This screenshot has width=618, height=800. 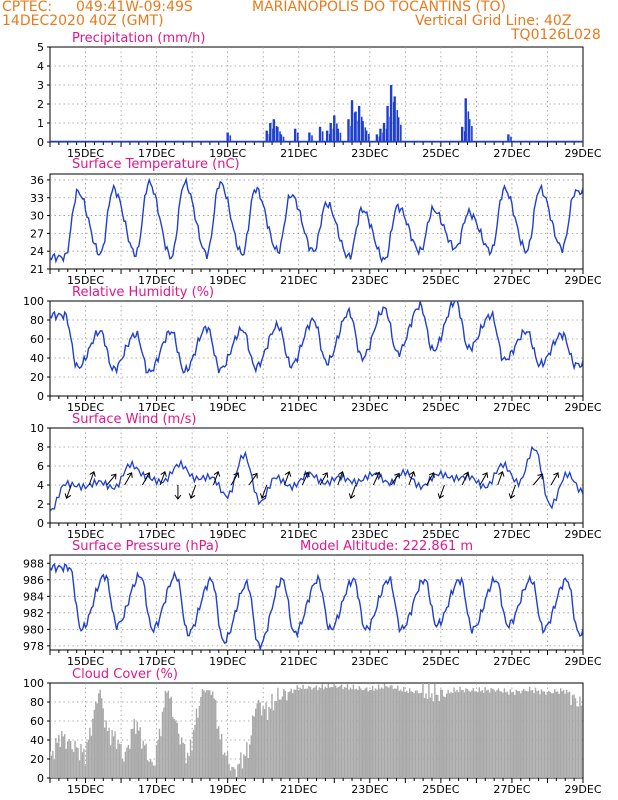 What do you see at coordinates (156, 789) in the screenshot?
I see `xtick-label-5: 17DEC` at bounding box center [156, 789].